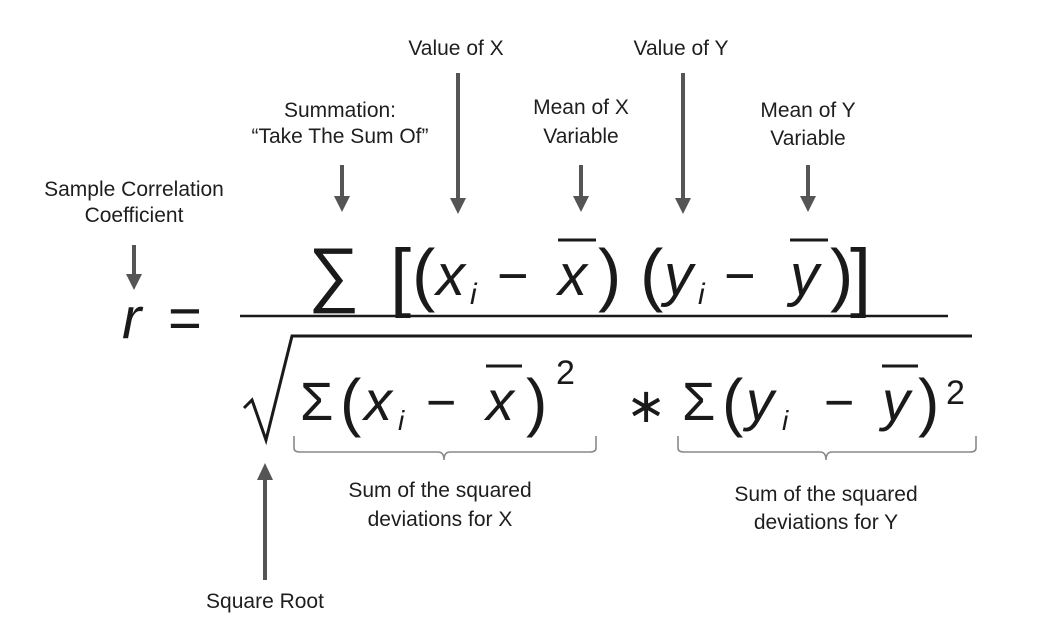  What do you see at coordinates (827, 448) in the screenshot?
I see `brace-sum-sq-y` at bounding box center [827, 448].